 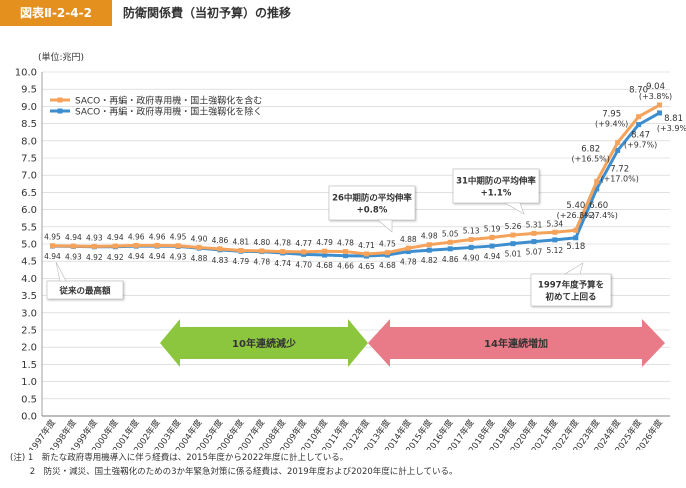 I want to click on annotation-previous-high-text: 従来の最高額, so click(x=84, y=291).